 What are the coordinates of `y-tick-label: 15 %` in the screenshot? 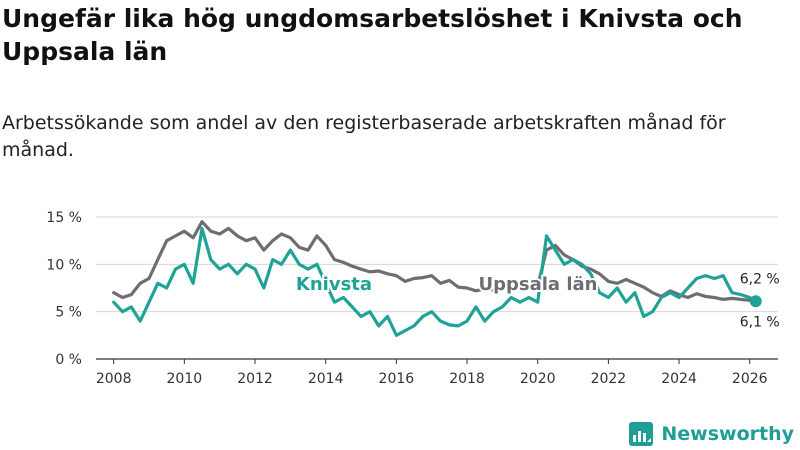 It's located at (64, 218).